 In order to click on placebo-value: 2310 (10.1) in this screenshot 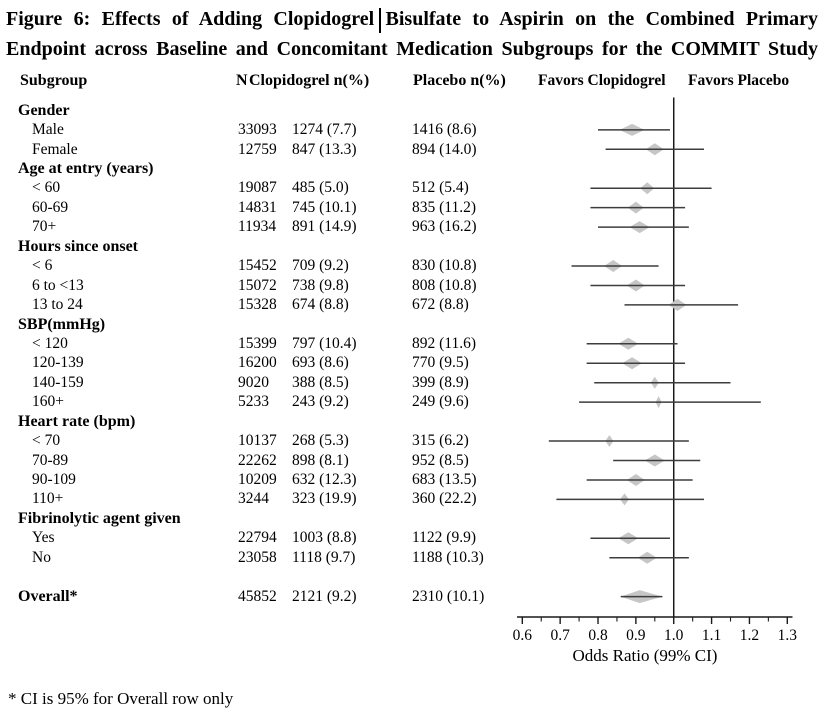, I will do `click(448, 596)`.